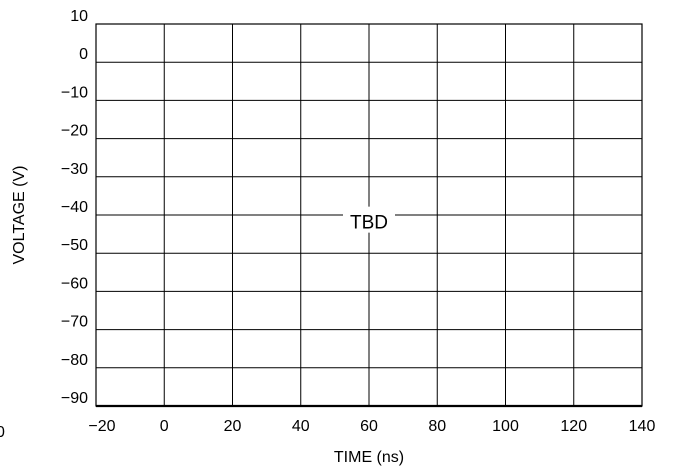 The width and height of the screenshot is (681, 472). Describe the element at coordinates (74, 283) in the screenshot. I see `y-tick-label: −60` at that location.